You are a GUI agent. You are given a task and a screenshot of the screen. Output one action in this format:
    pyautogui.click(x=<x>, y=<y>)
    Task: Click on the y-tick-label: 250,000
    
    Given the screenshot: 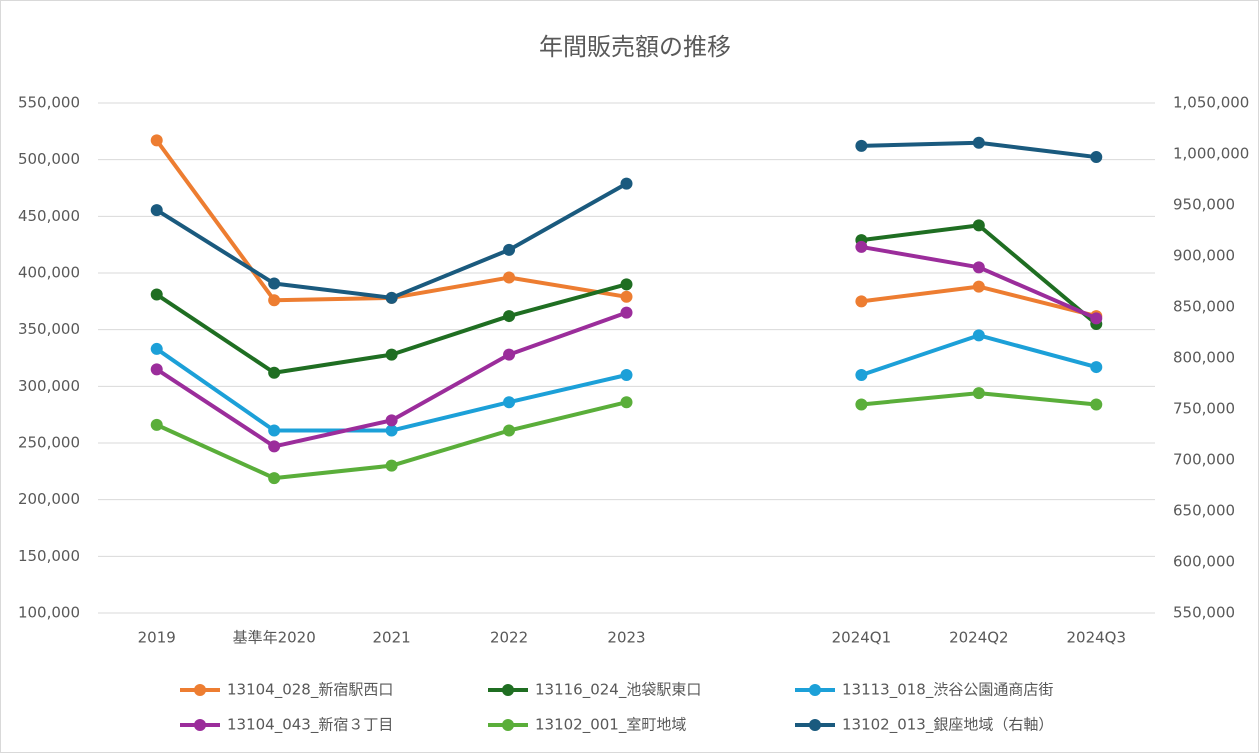 What is the action you would take?
    pyautogui.click(x=49, y=443)
    